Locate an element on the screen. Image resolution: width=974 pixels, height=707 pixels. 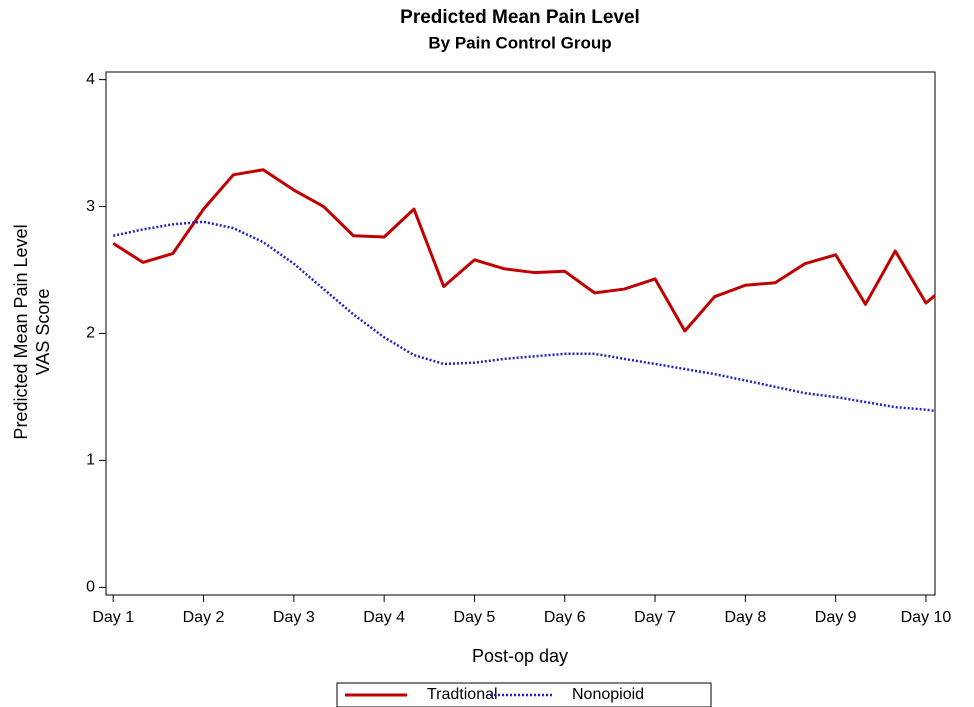
legend-label: Nonopioid is located at coordinates (608, 694).